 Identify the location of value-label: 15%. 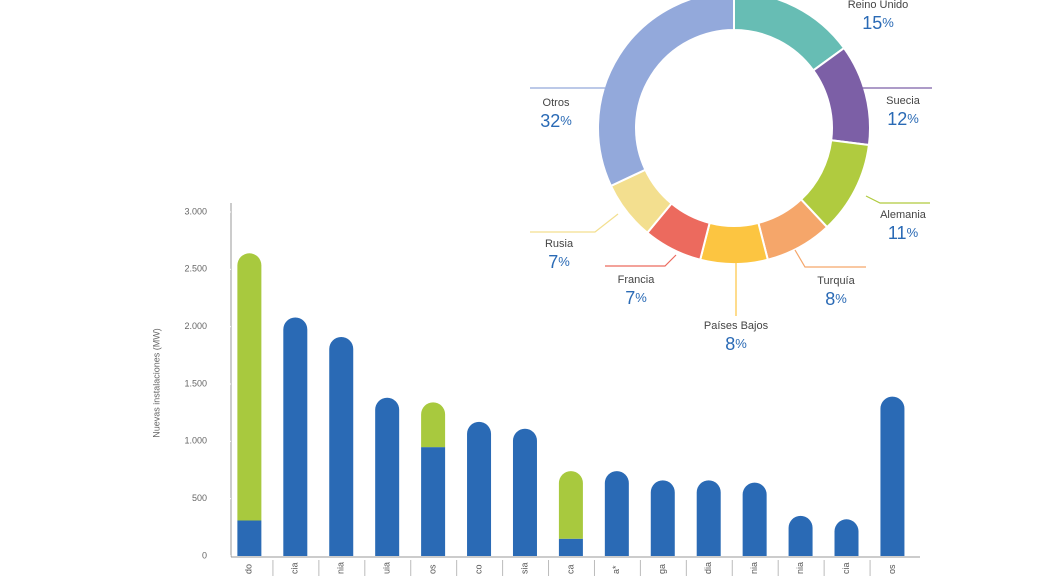
(878, 23).